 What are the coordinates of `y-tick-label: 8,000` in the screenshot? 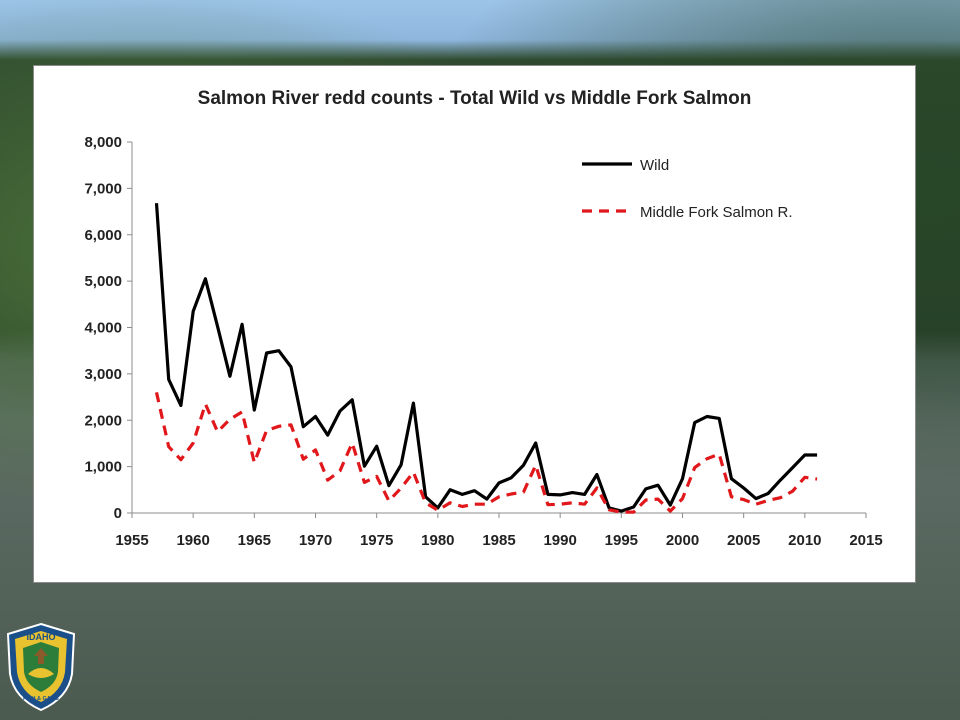 It's located at (103, 142).